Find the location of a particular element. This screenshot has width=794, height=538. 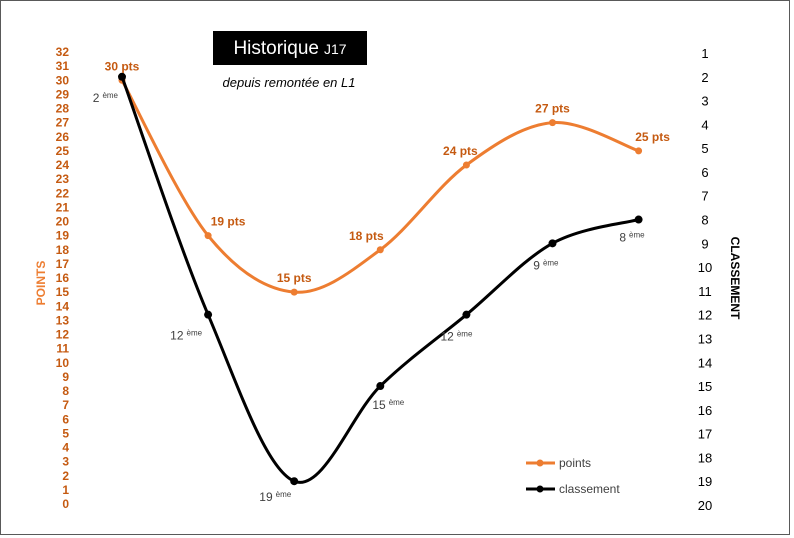

y-tick-label: 13 is located at coordinates (63, 320).